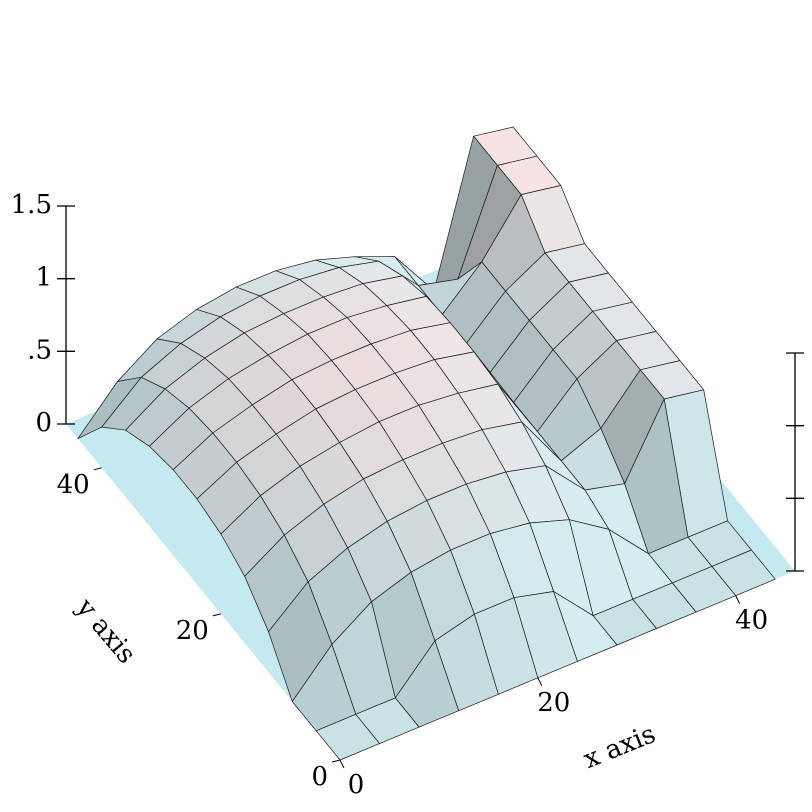 The image size is (812, 812). What do you see at coordinates (553, 703) in the screenshot?
I see `x-tick-label: 20` at bounding box center [553, 703].